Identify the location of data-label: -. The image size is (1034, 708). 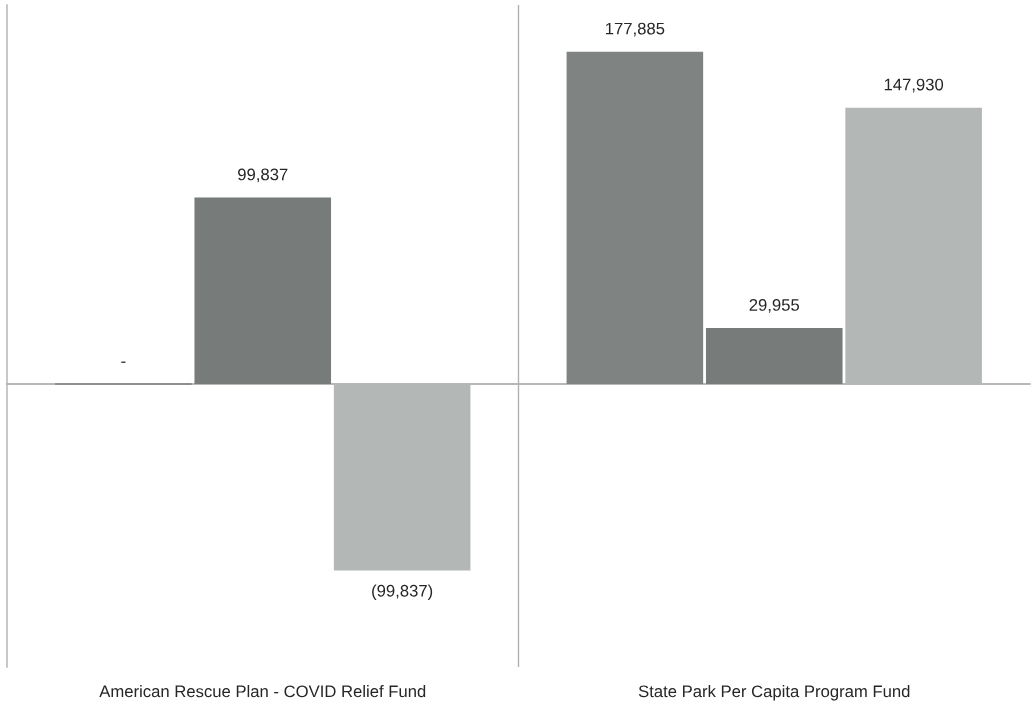
(123, 362).